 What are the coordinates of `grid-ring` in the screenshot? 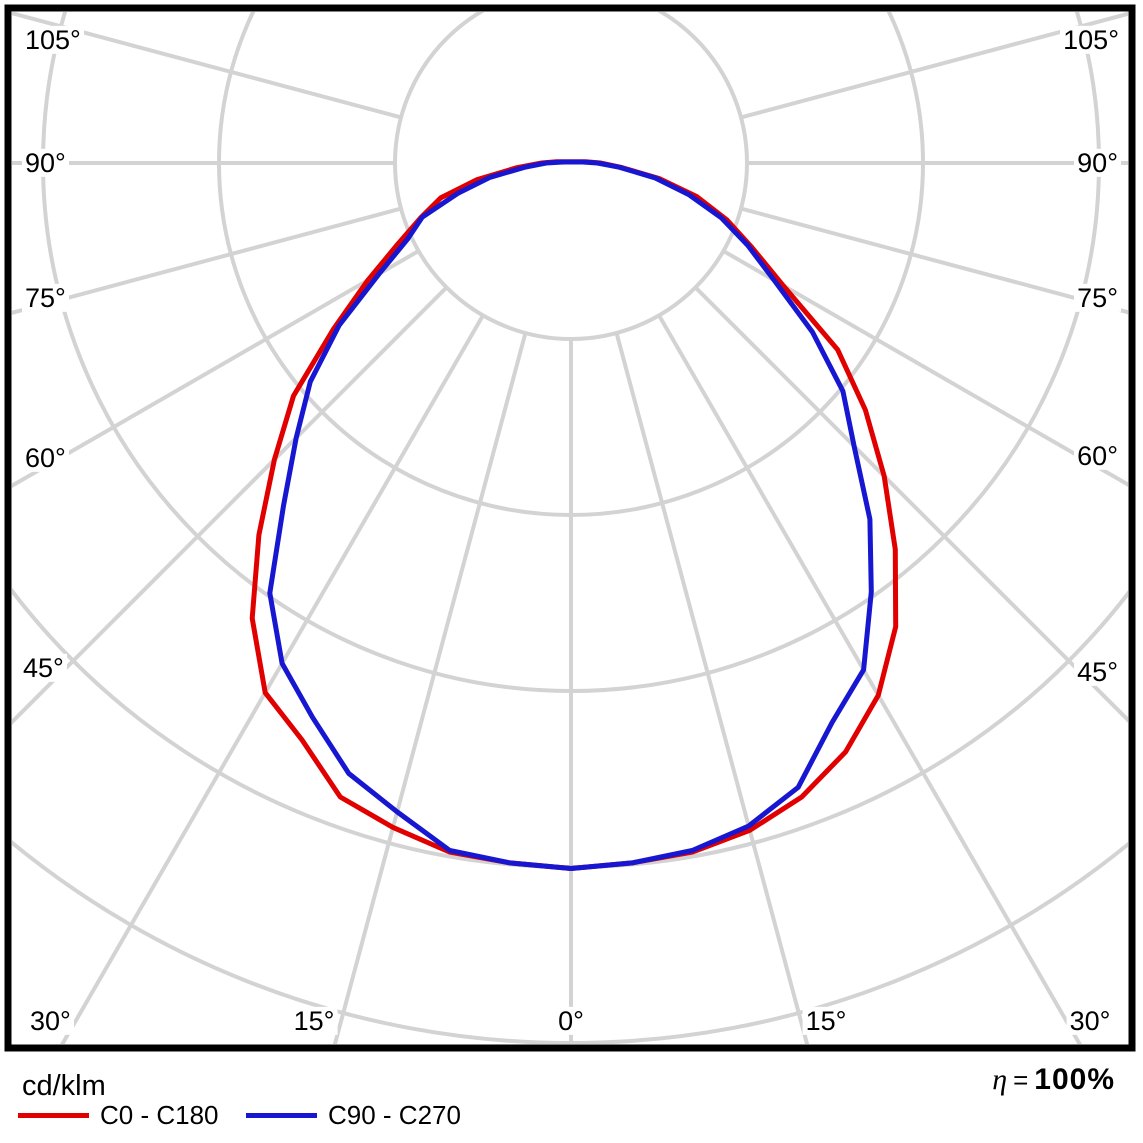 It's located at (571, 176).